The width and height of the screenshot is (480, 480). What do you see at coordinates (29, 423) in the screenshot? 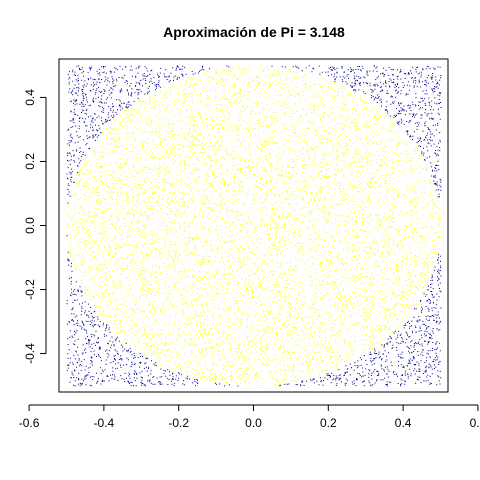
I see `x-tick-label: -0.6` at bounding box center [29, 423].